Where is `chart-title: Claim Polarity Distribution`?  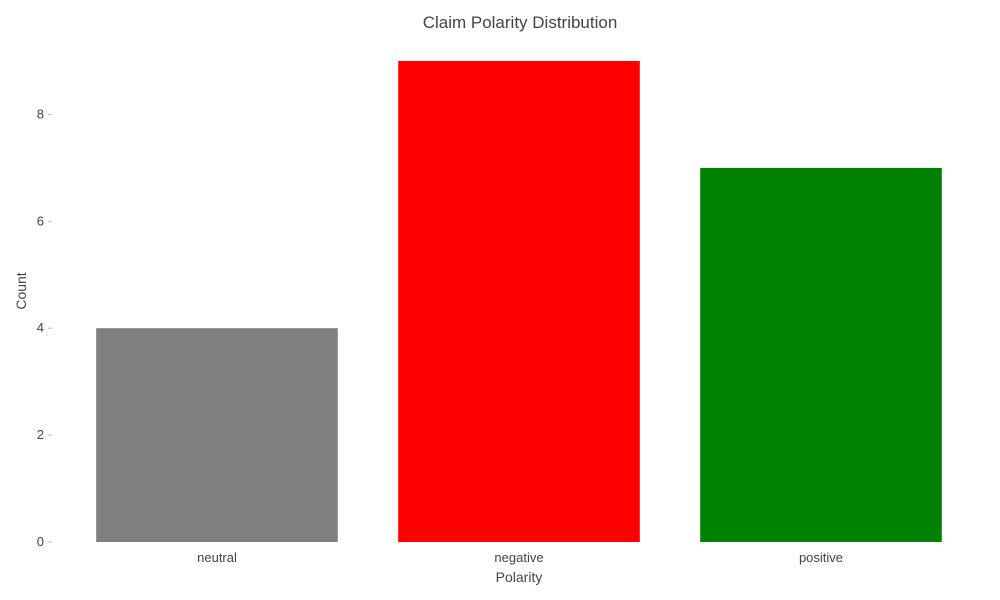 chart-title: Claim Polarity Distribution is located at coordinates (520, 22).